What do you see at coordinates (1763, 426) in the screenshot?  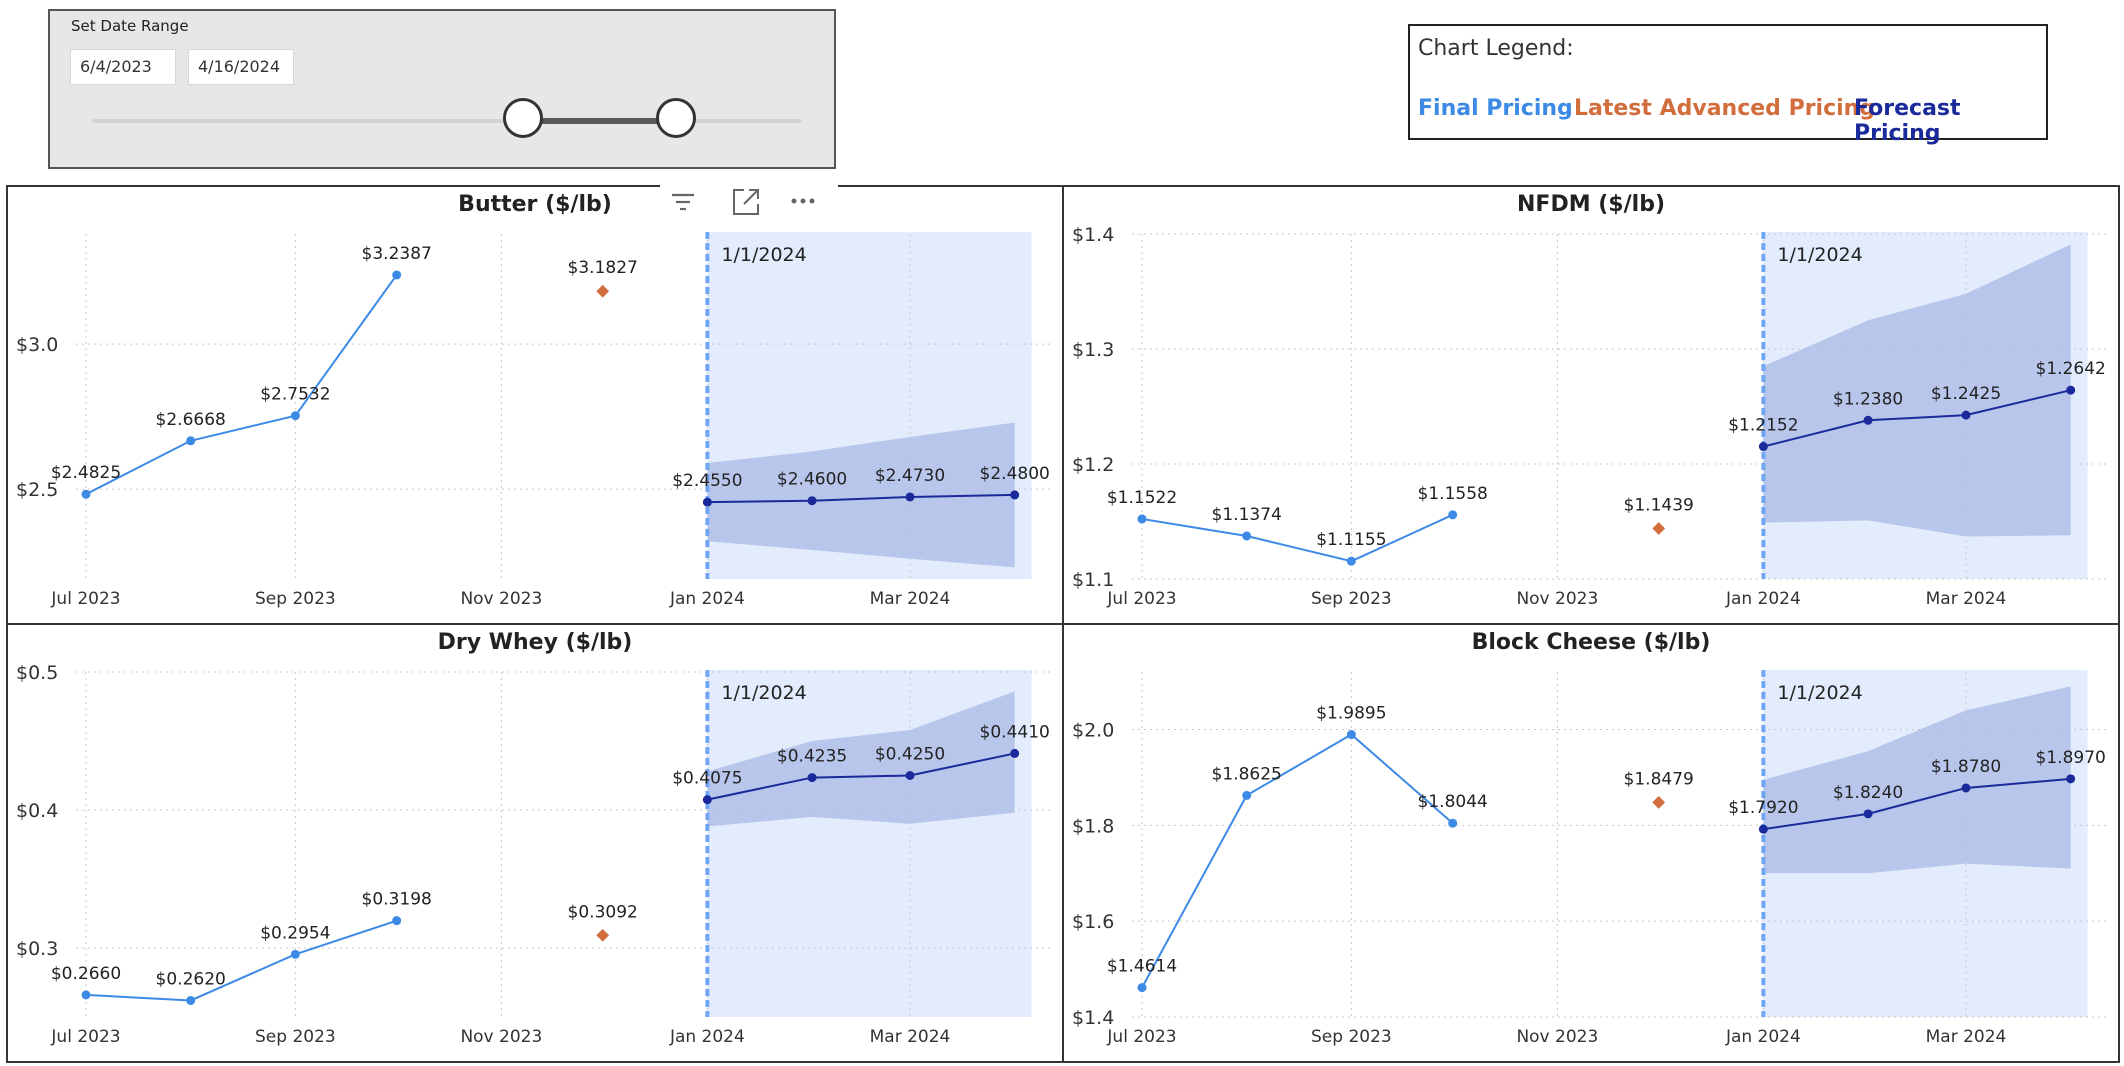 I see `forecast-pricing-data-label: $1.2152` at bounding box center [1763, 426].